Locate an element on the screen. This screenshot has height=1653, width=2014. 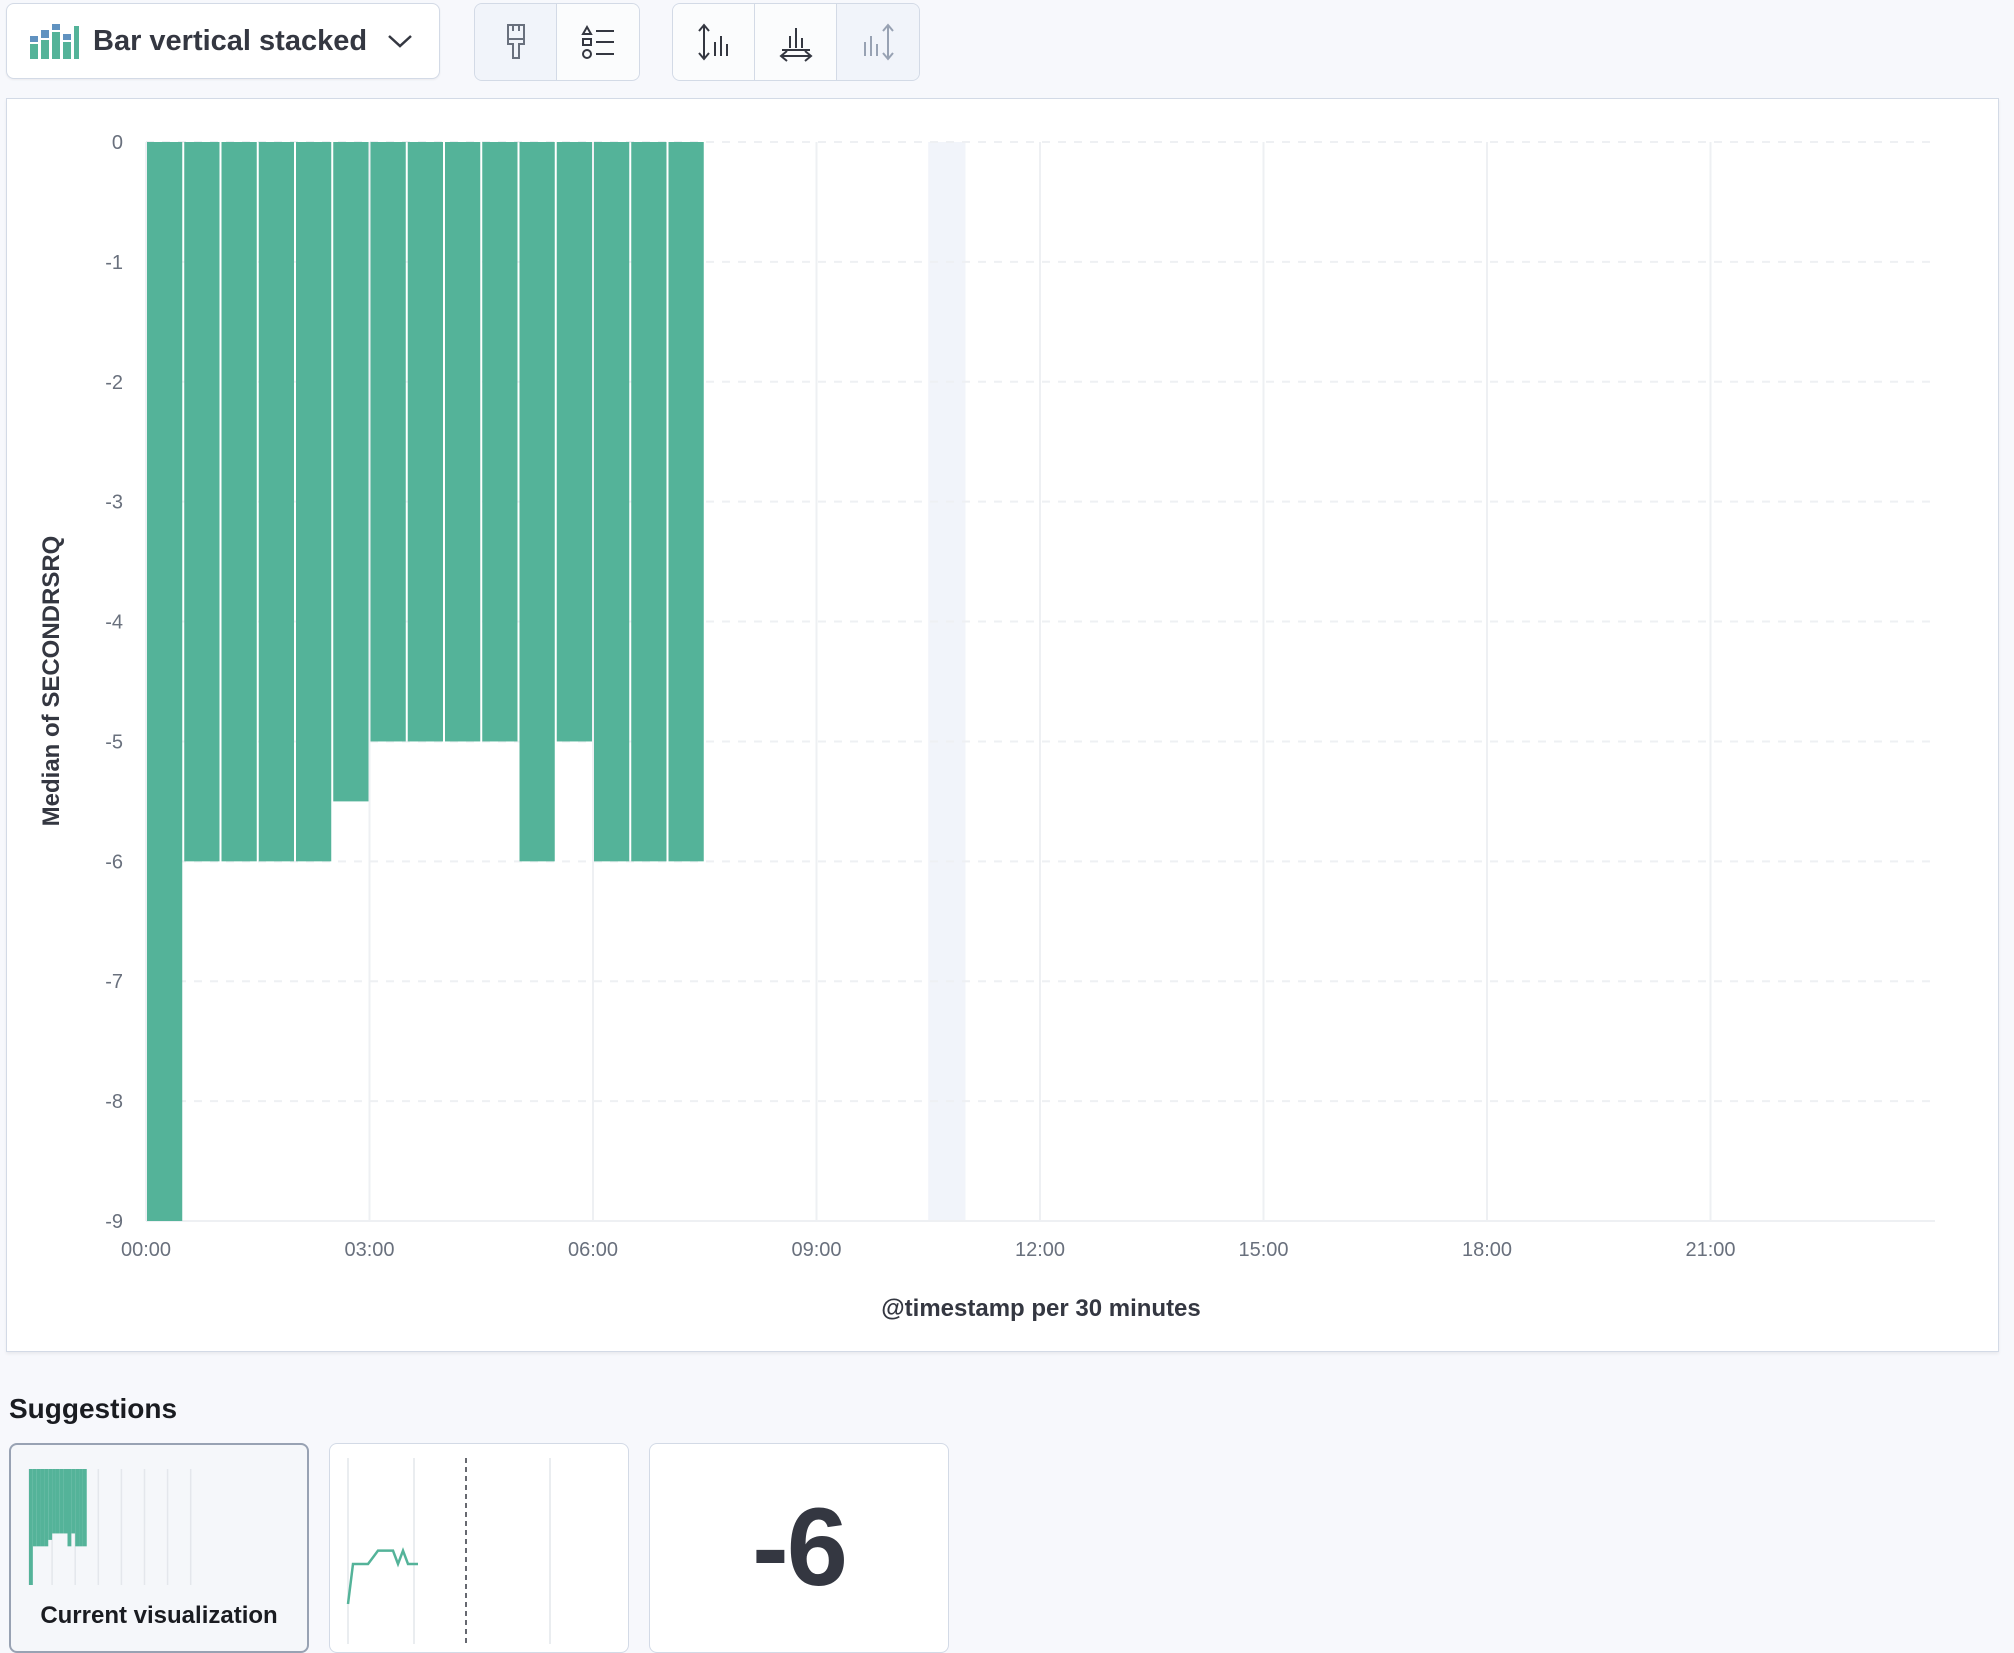
y-tick-label: -7 is located at coordinates (114, 982).